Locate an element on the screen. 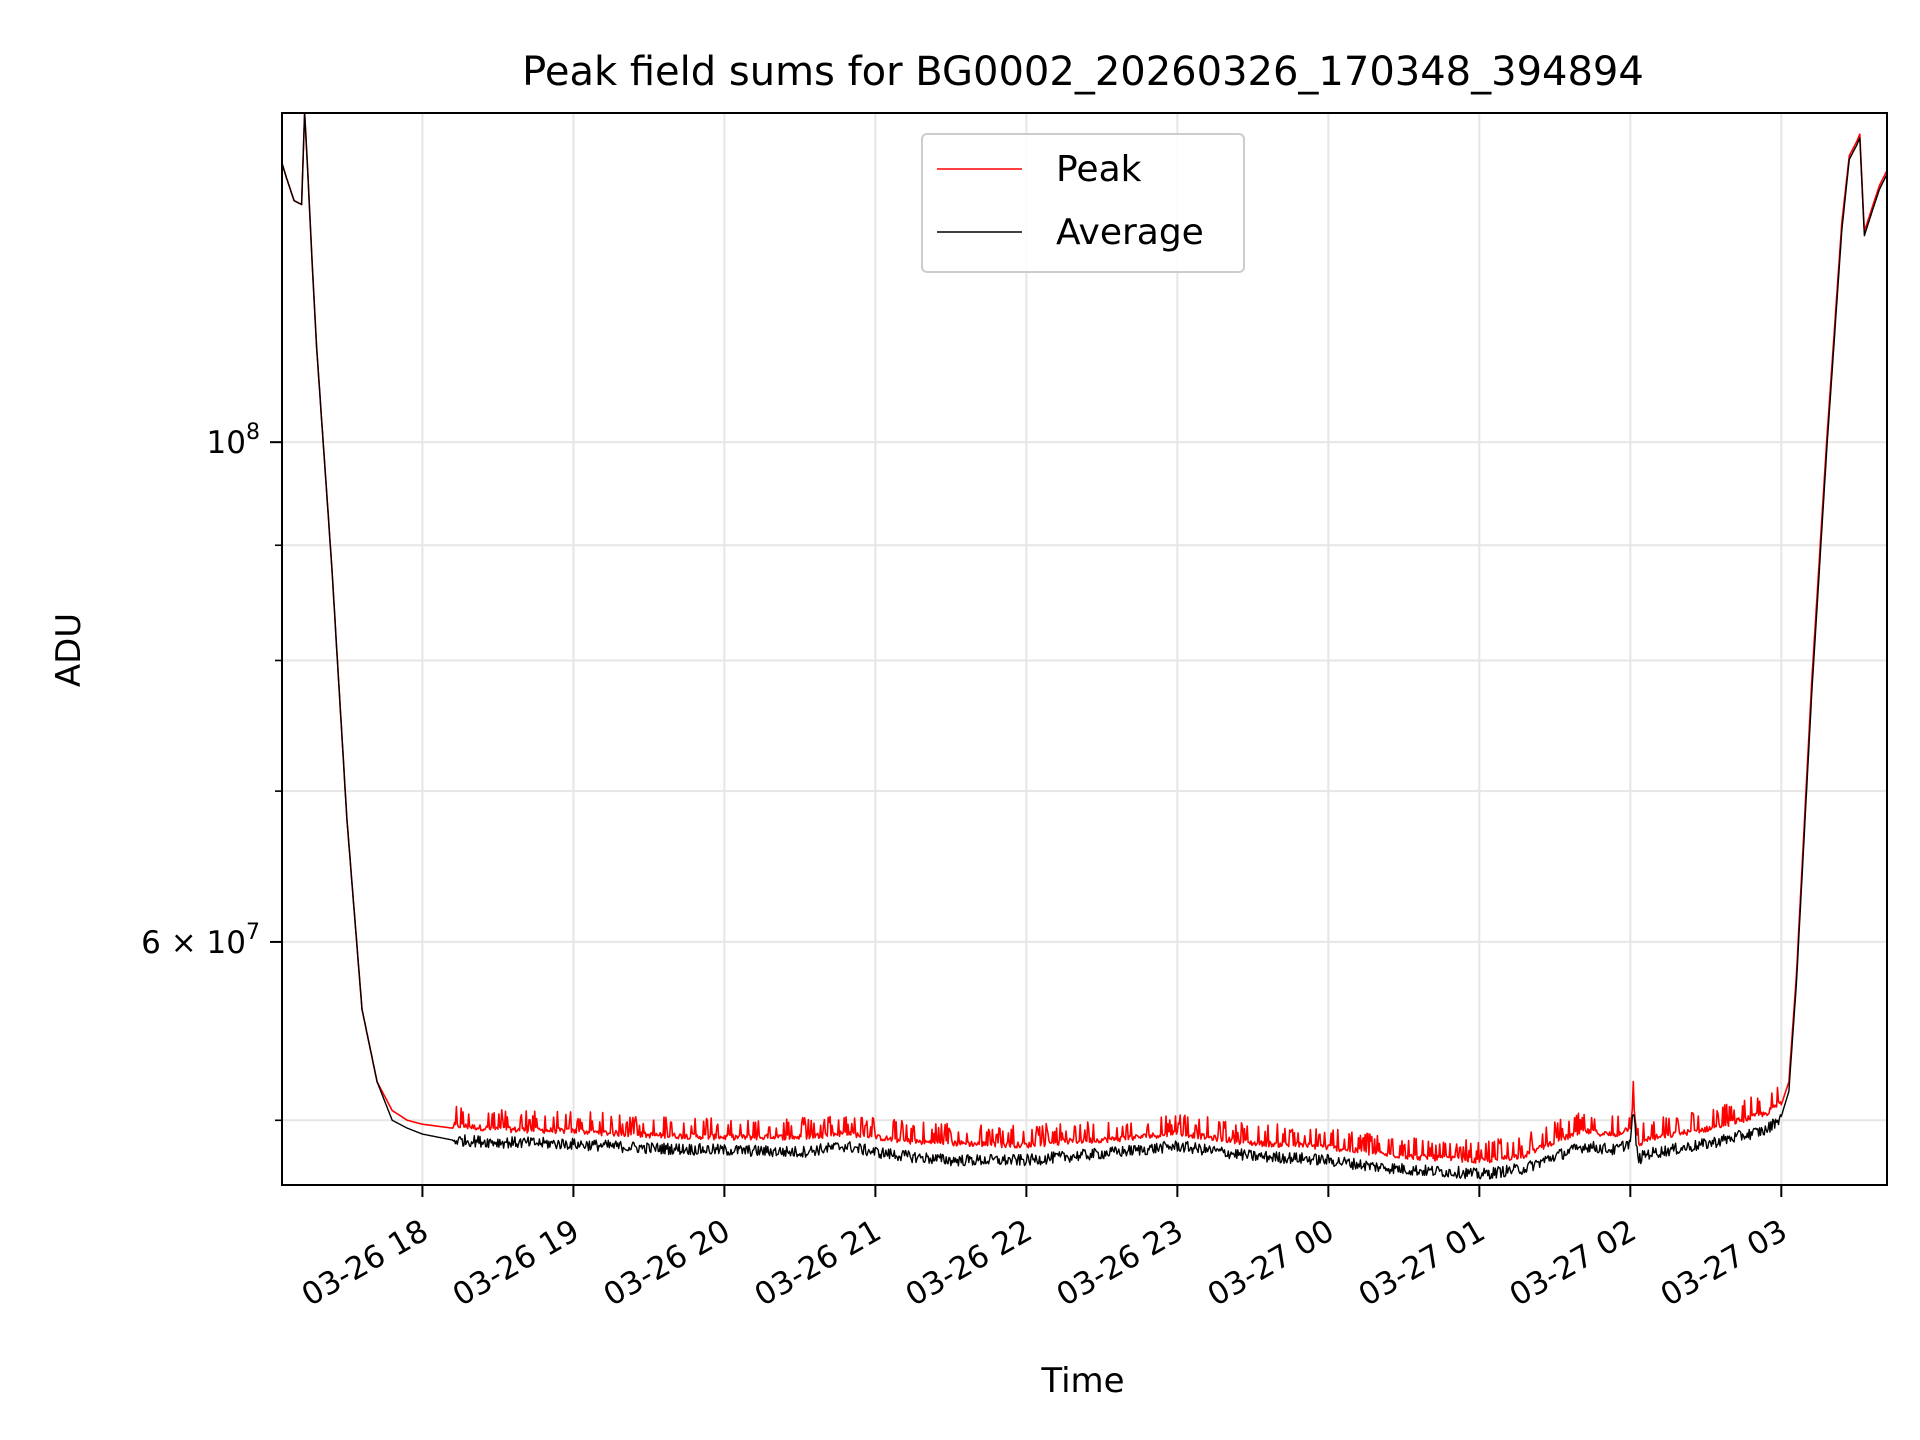  y-axis-label: ADU is located at coordinates (69, 650).